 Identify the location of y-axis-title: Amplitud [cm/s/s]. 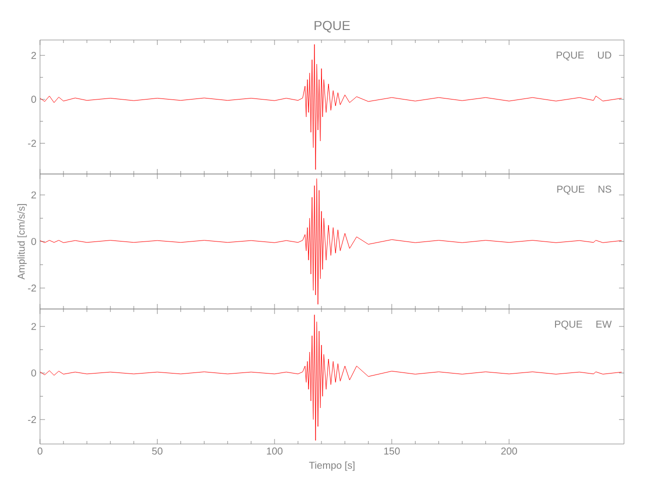
(22, 242).